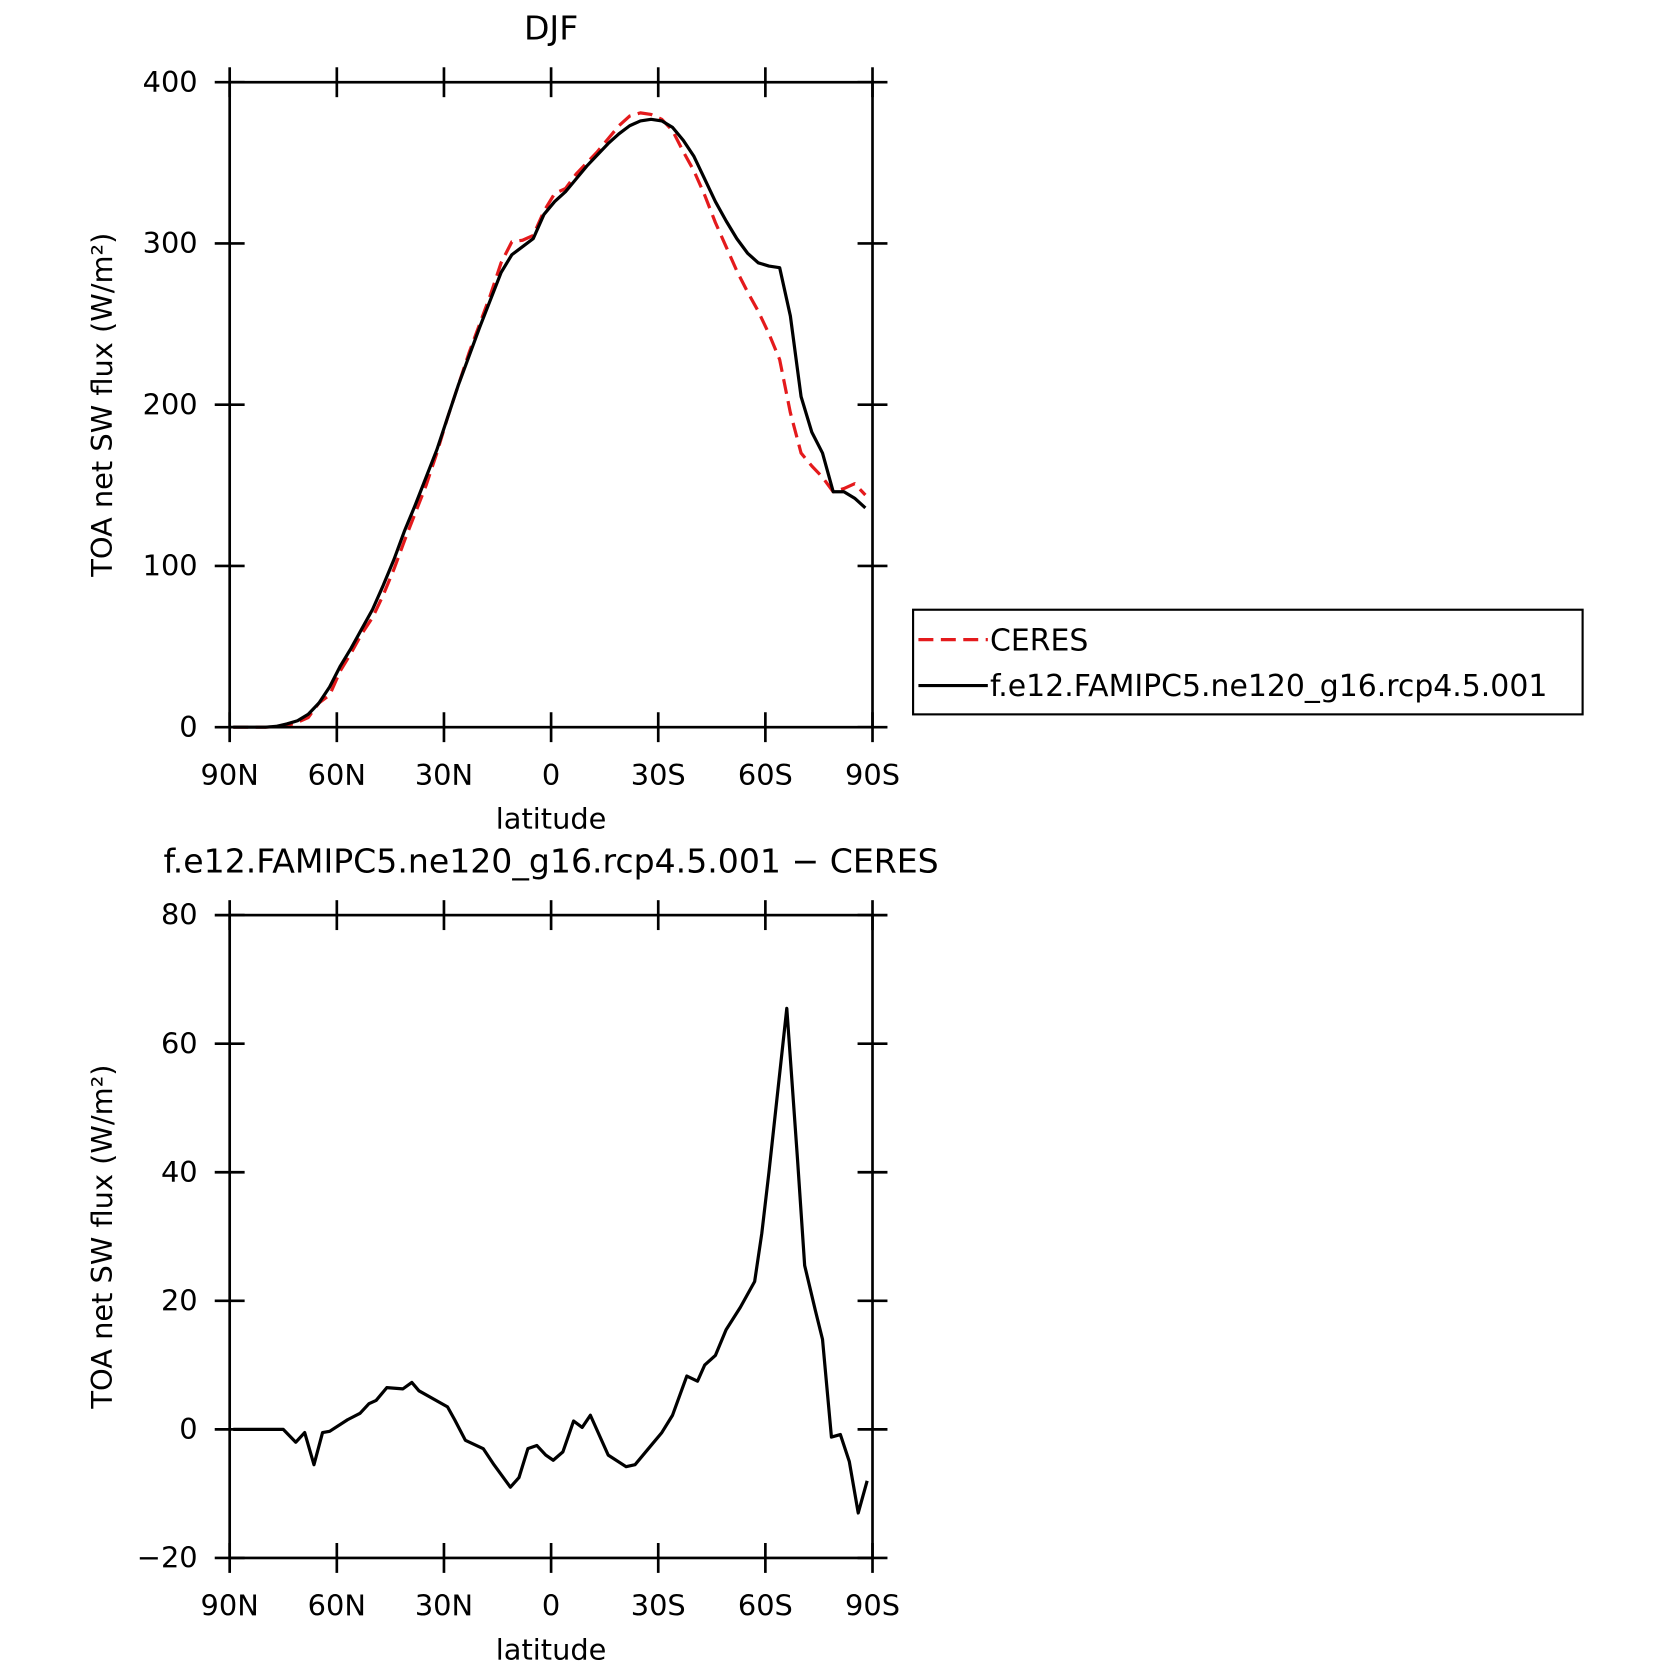 The width and height of the screenshot is (1666, 1669). What do you see at coordinates (551, 28) in the screenshot?
I see `chart-title: DJF` at bounding box center [551, 28].